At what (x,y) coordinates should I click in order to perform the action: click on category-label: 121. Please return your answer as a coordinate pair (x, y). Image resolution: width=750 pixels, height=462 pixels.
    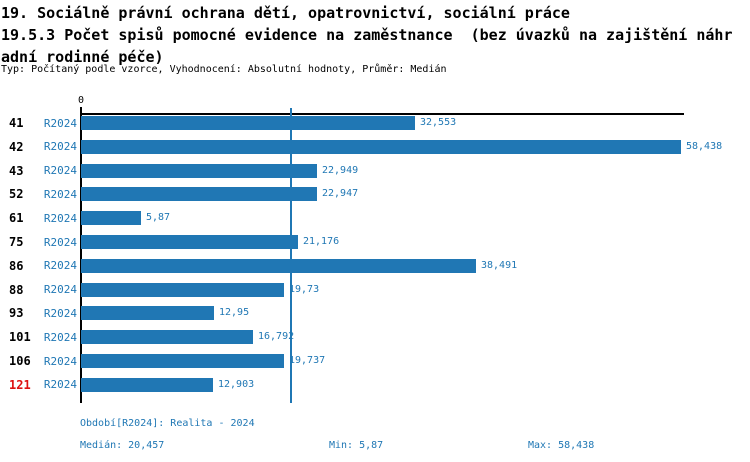
    Looking at the image, I should click on (20, 384).